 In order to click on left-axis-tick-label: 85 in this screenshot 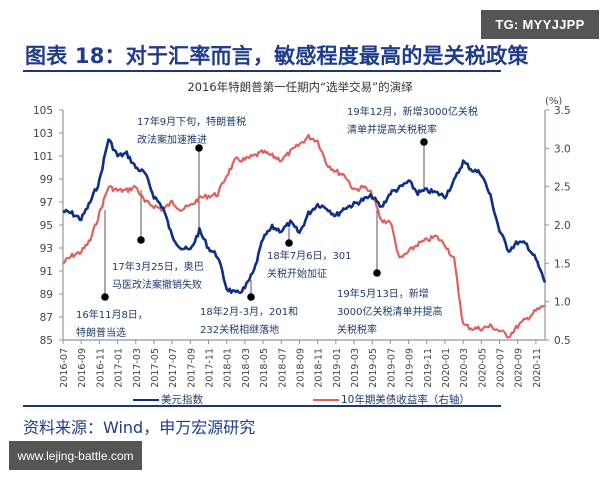, I will do `click(46, 341)`.